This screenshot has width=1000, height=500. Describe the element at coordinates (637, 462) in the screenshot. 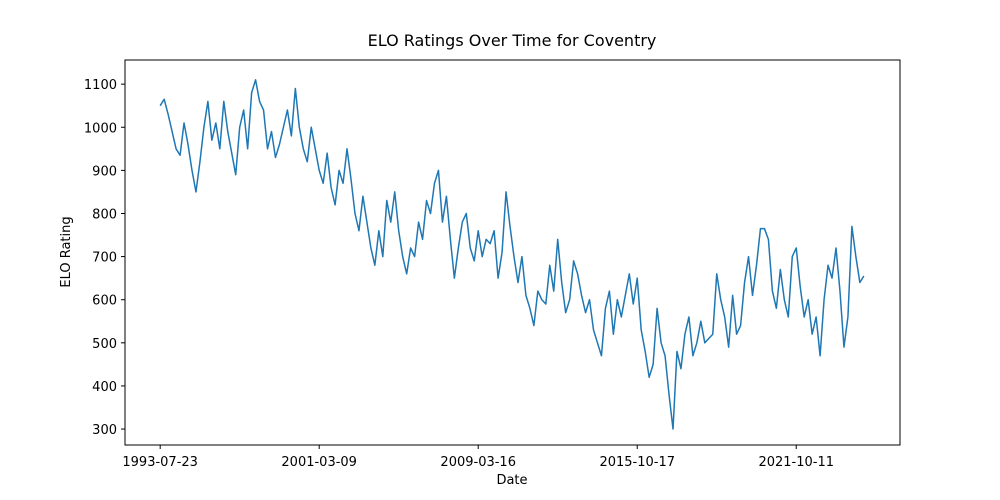

I see `x-tick-label: 2015-10-17` at that location.